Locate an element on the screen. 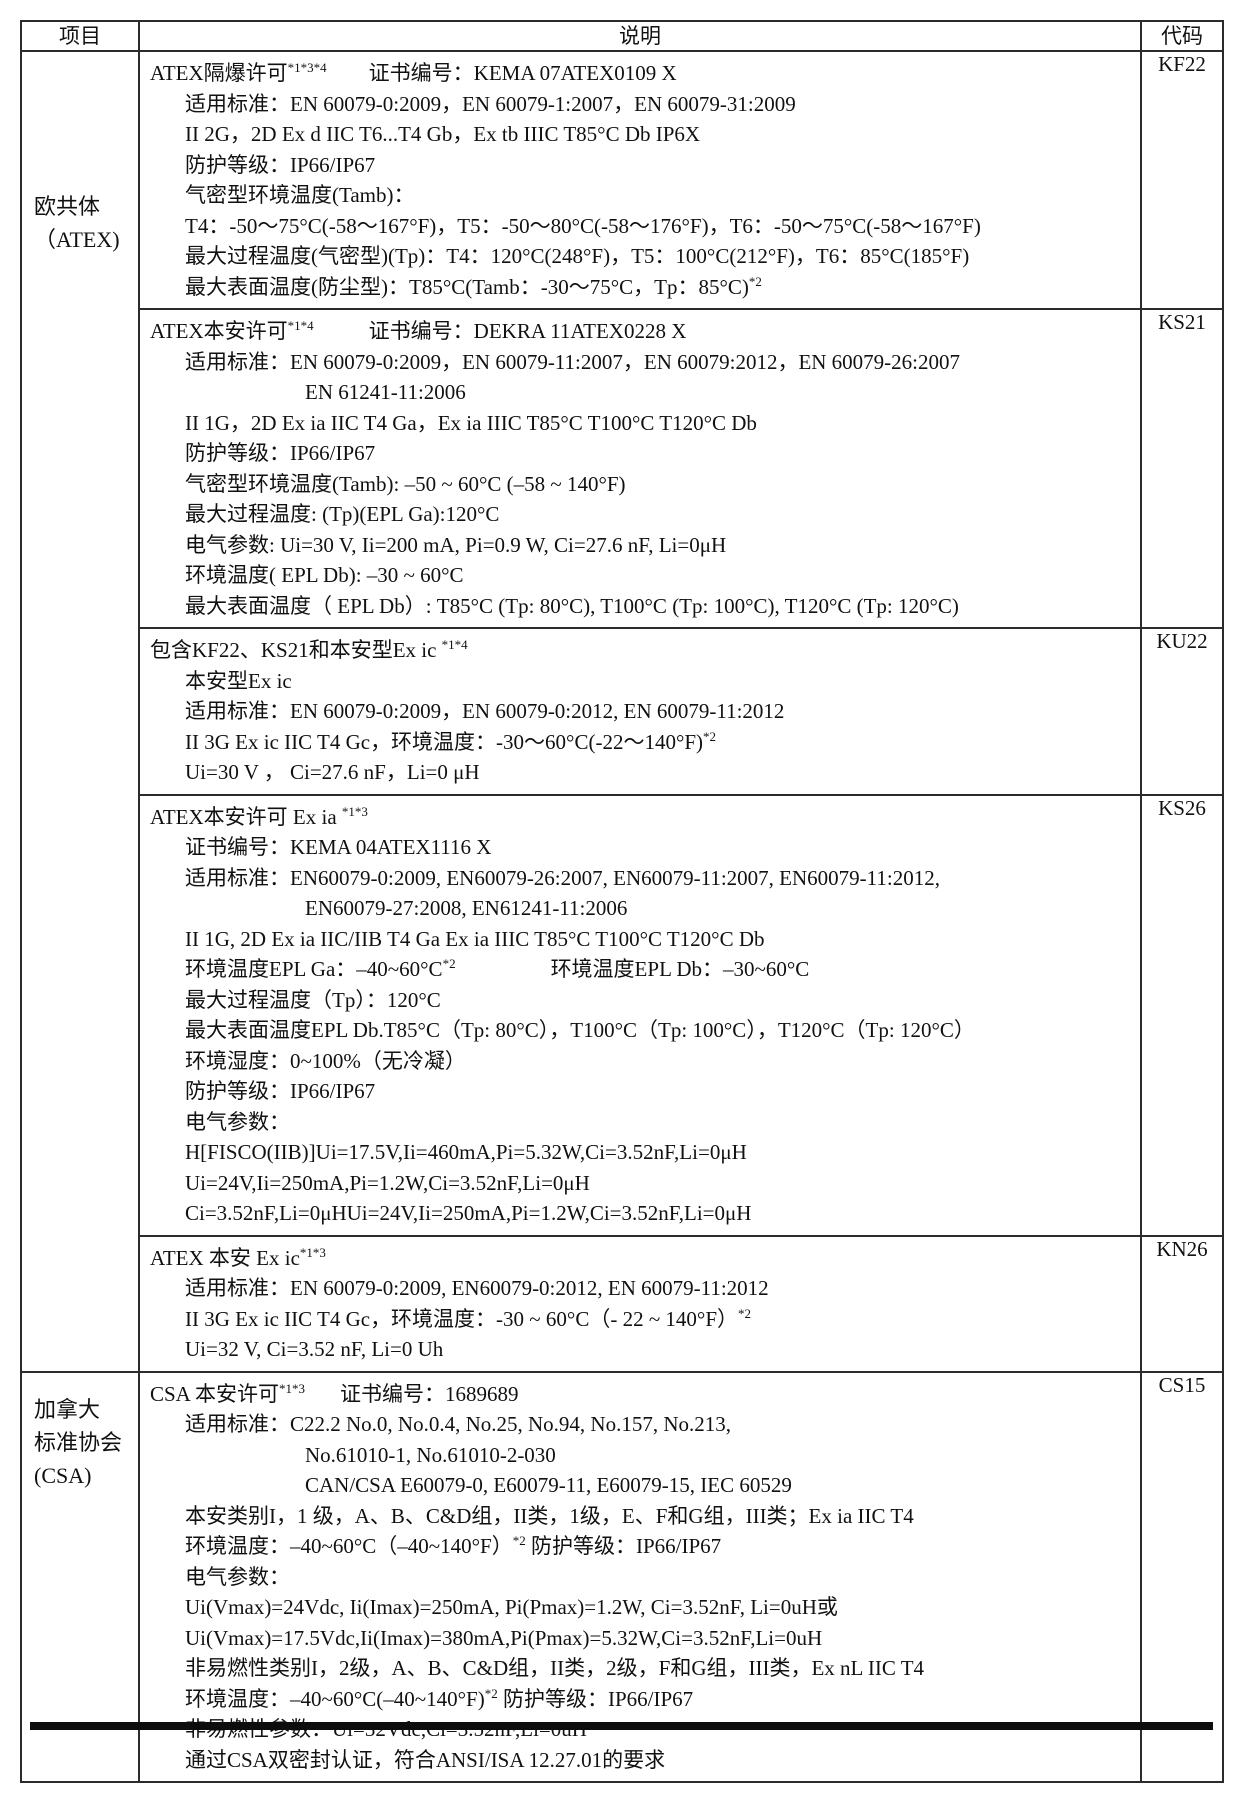  footnote-marker: *1*3*4 is located at coordinates (307, 67).